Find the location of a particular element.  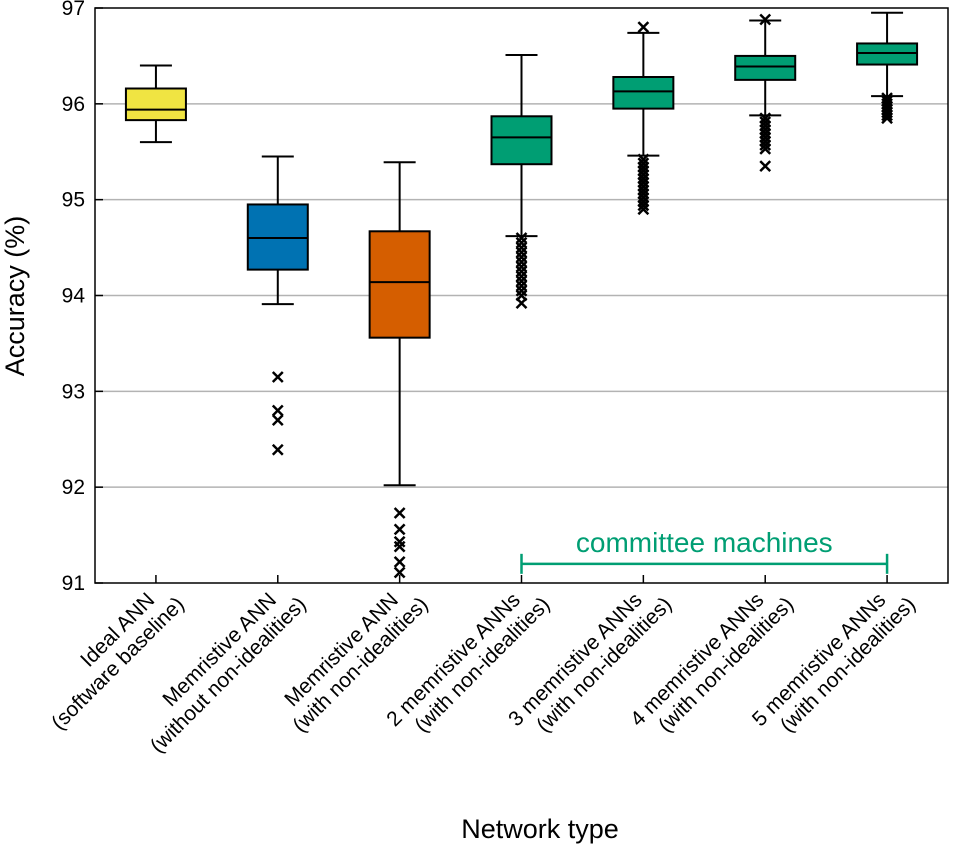

y-tick-label: 92 is located at coordinates (73, 487).